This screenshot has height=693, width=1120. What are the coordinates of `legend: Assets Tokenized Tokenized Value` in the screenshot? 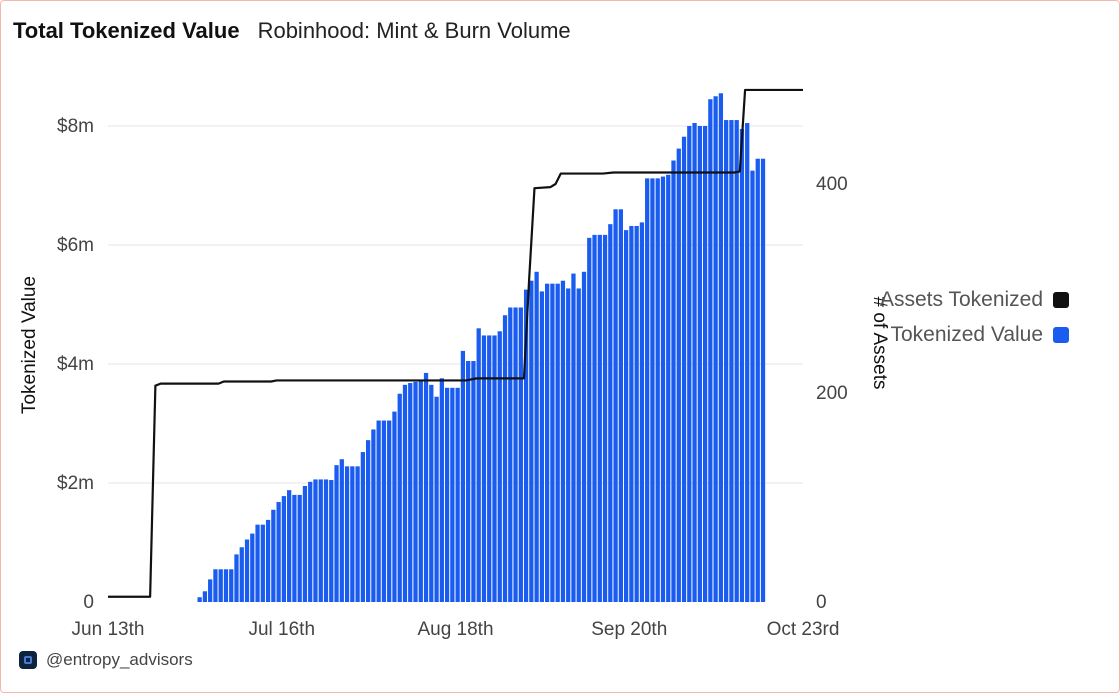 It's located at (975, 317).